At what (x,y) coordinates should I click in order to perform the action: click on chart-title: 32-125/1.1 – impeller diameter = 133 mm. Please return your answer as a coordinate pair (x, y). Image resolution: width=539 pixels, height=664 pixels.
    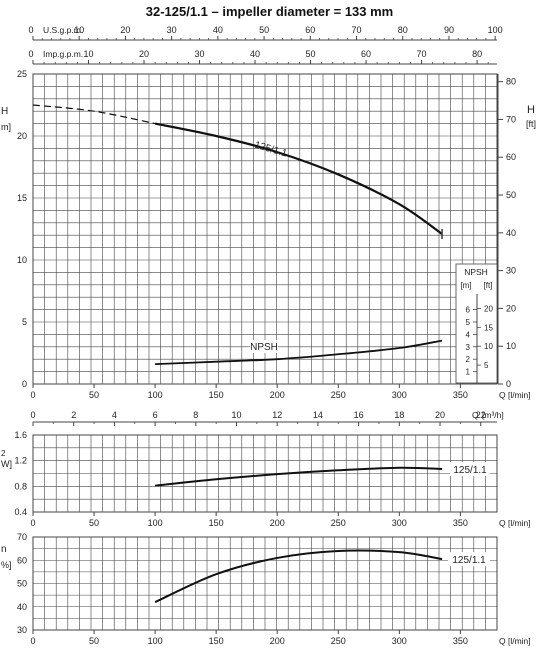
    Looking at the image, I should click on (269, 11).